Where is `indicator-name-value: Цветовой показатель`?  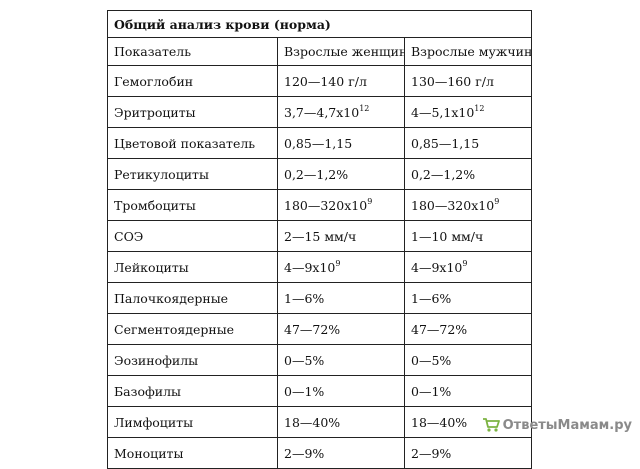
indicator-name-value: Цветовой показатель is located at coordinates (185, 143).